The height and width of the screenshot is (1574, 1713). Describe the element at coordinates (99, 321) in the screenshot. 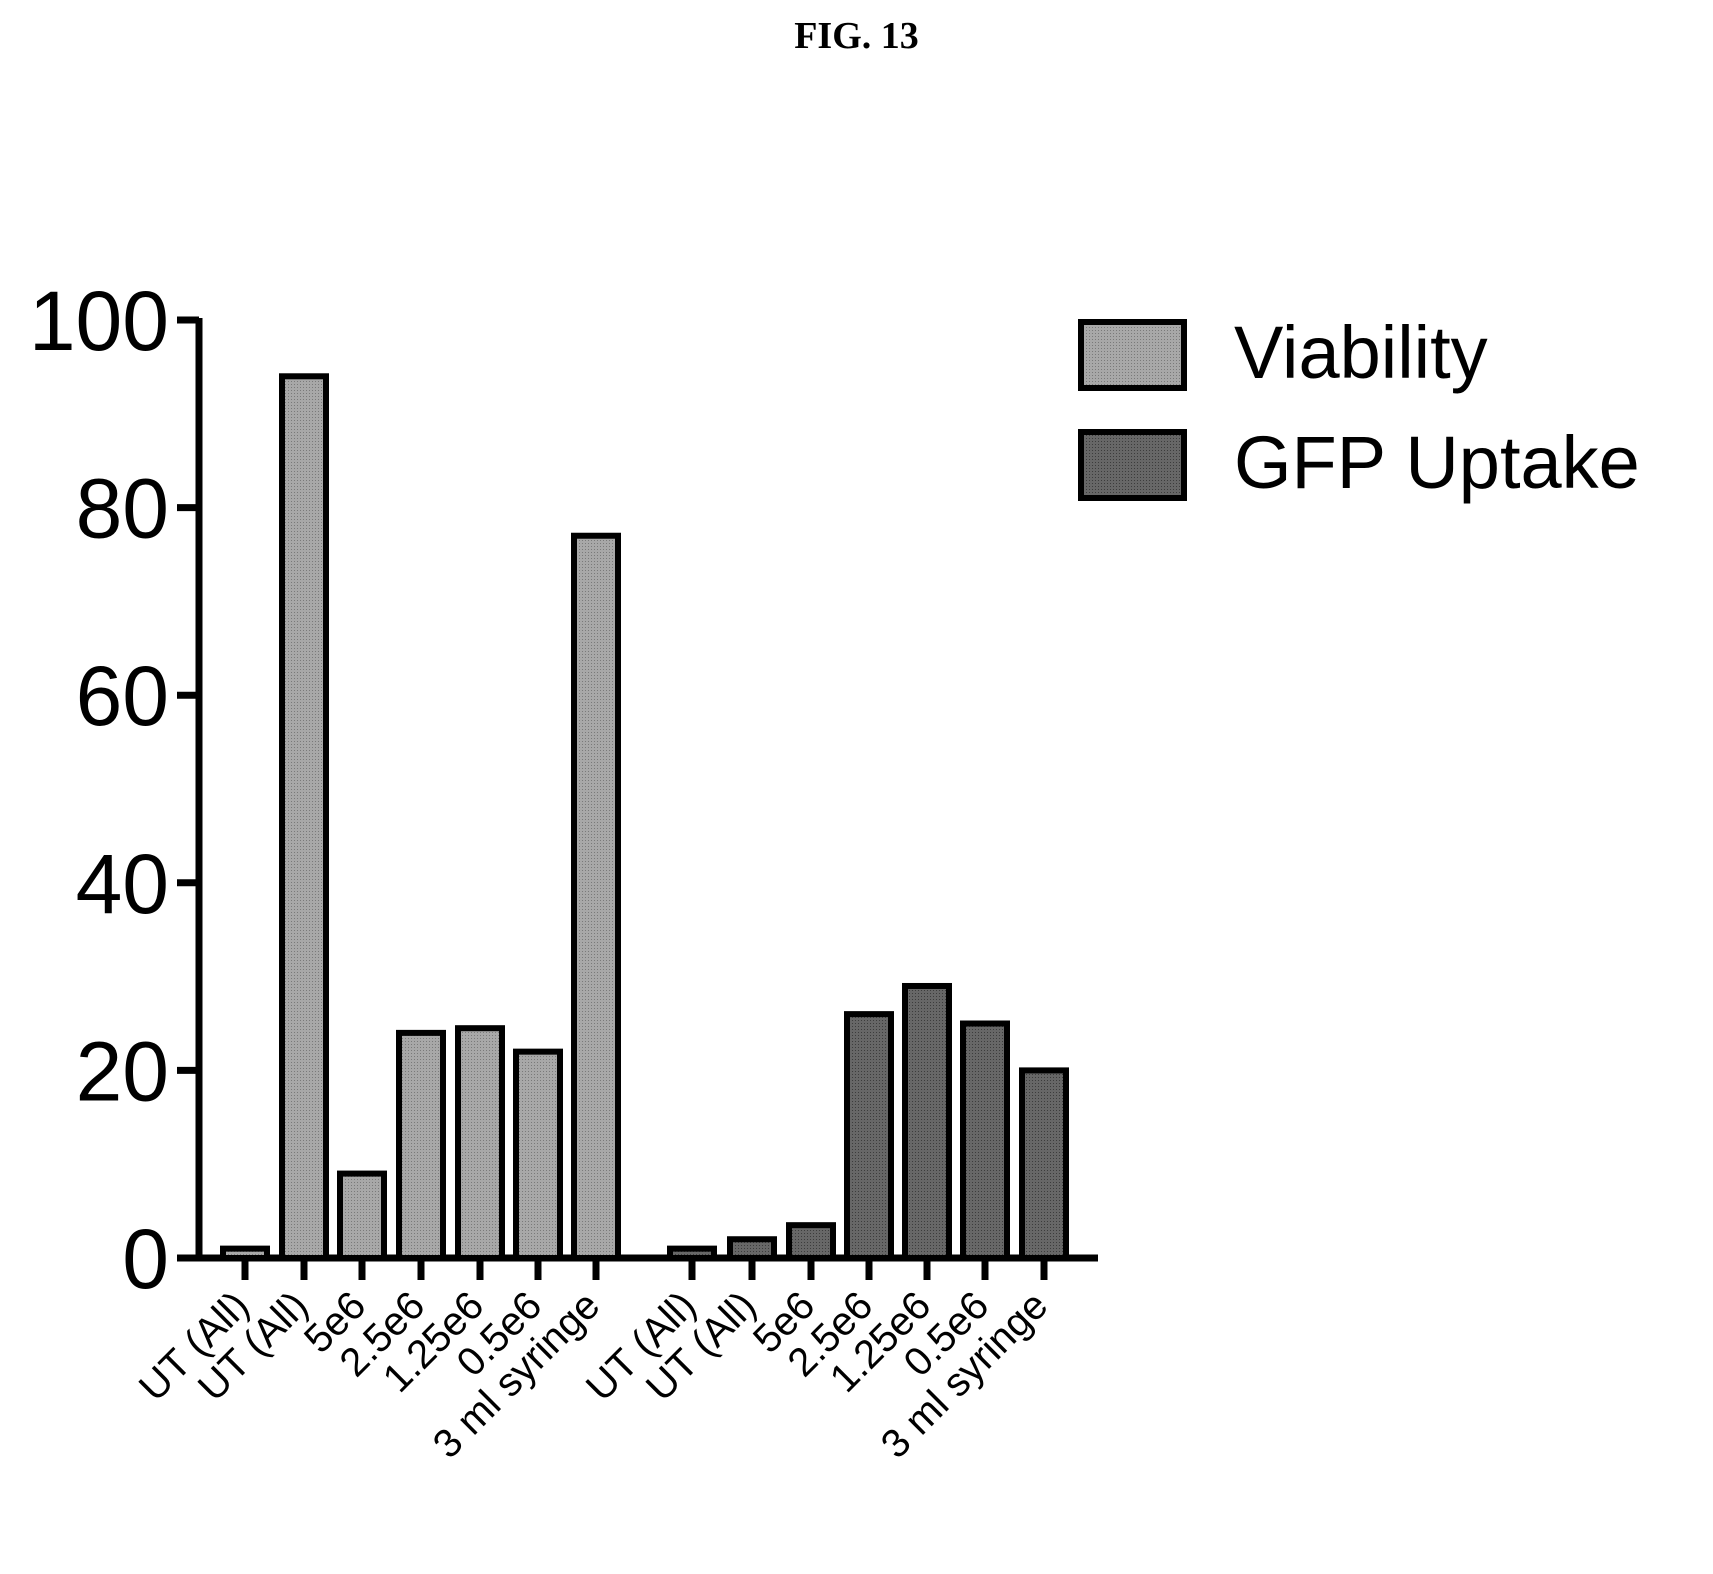

I see `y-tick-label: 100` at that location.